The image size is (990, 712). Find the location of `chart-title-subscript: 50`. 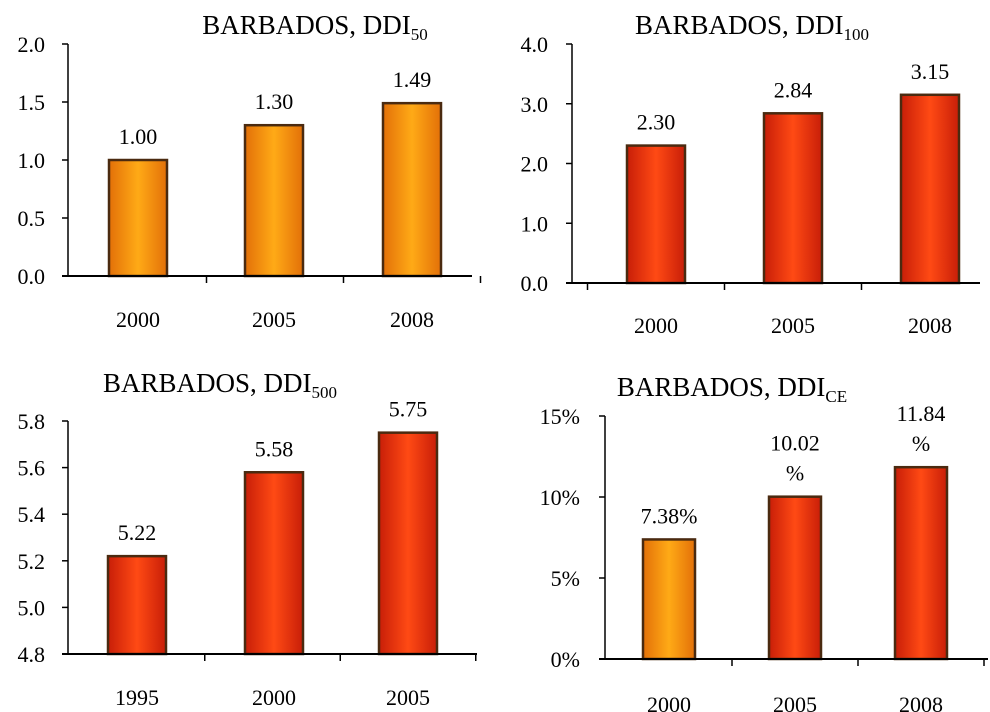

chart-title-subscript: 50 is located at coordinates (419, 34).